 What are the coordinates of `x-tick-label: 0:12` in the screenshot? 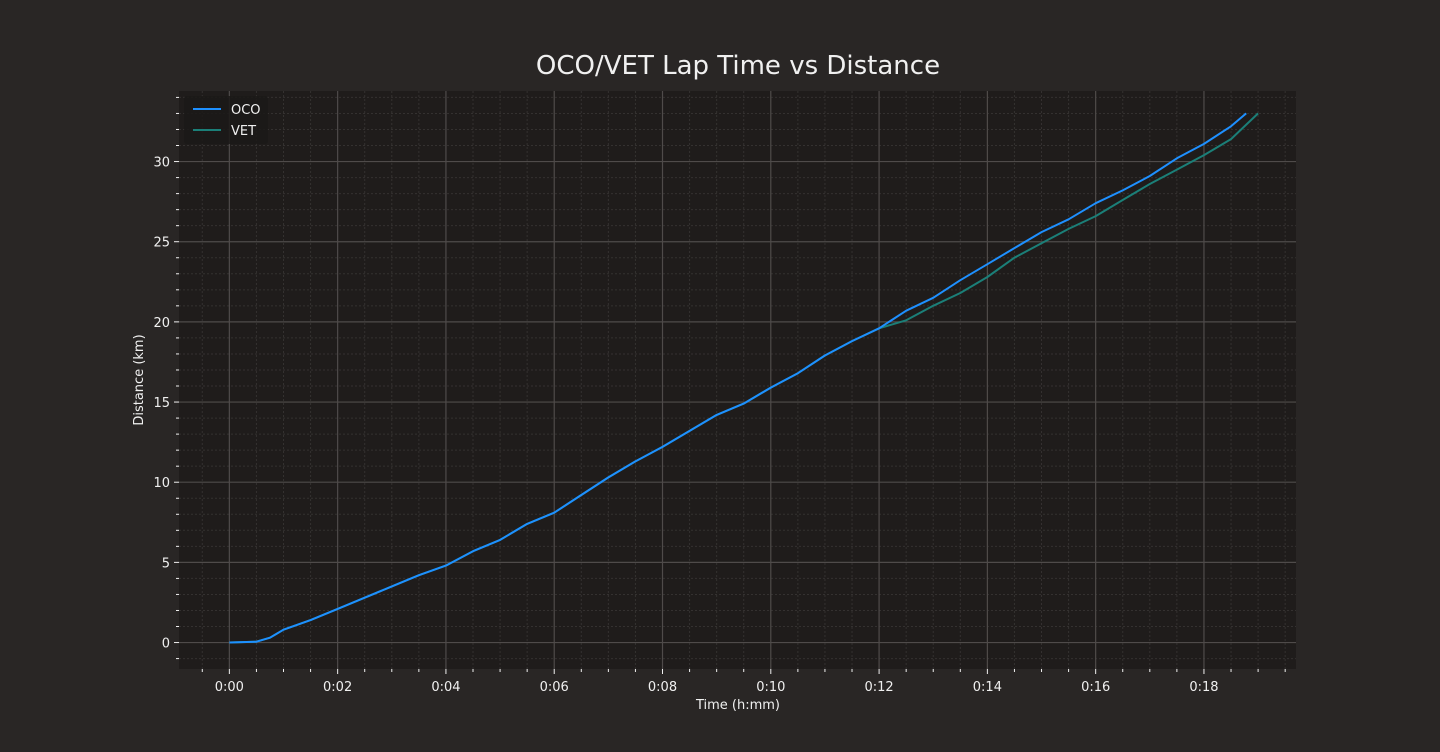 It's located at (878, 687).